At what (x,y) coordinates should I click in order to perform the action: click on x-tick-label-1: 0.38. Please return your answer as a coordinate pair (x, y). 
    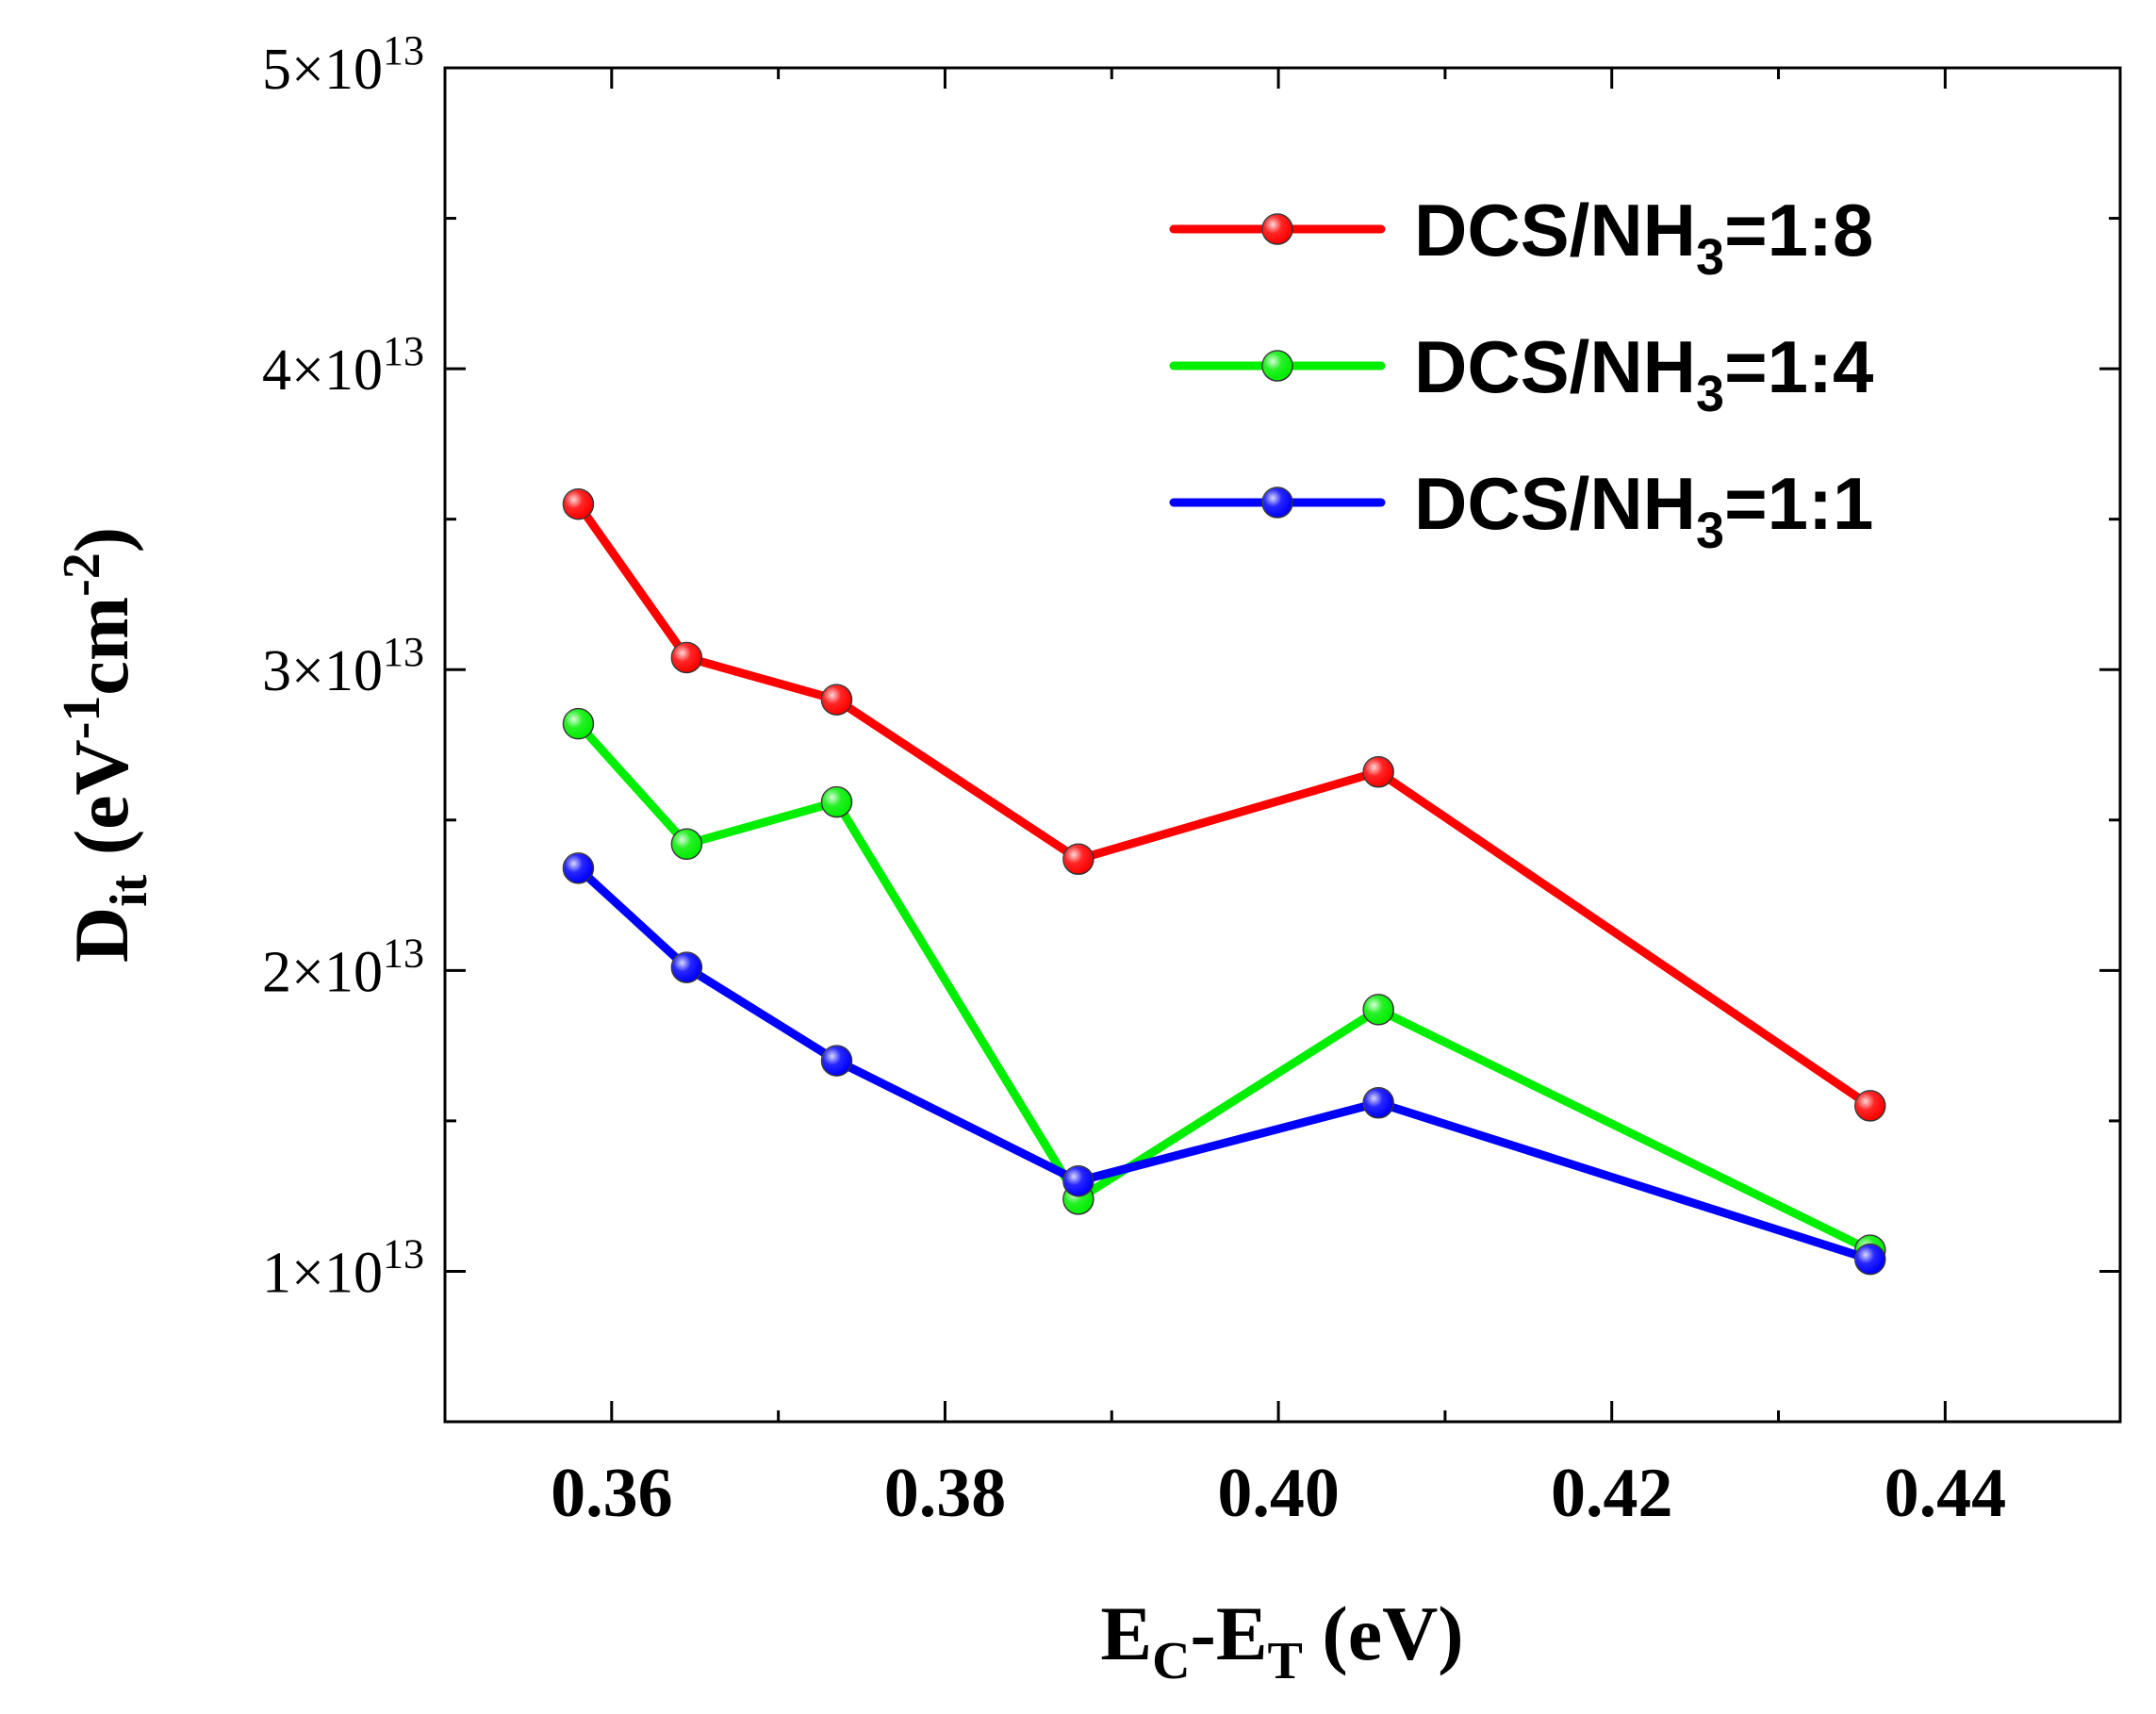
    Looking at the image, I should click on (945, 1493).